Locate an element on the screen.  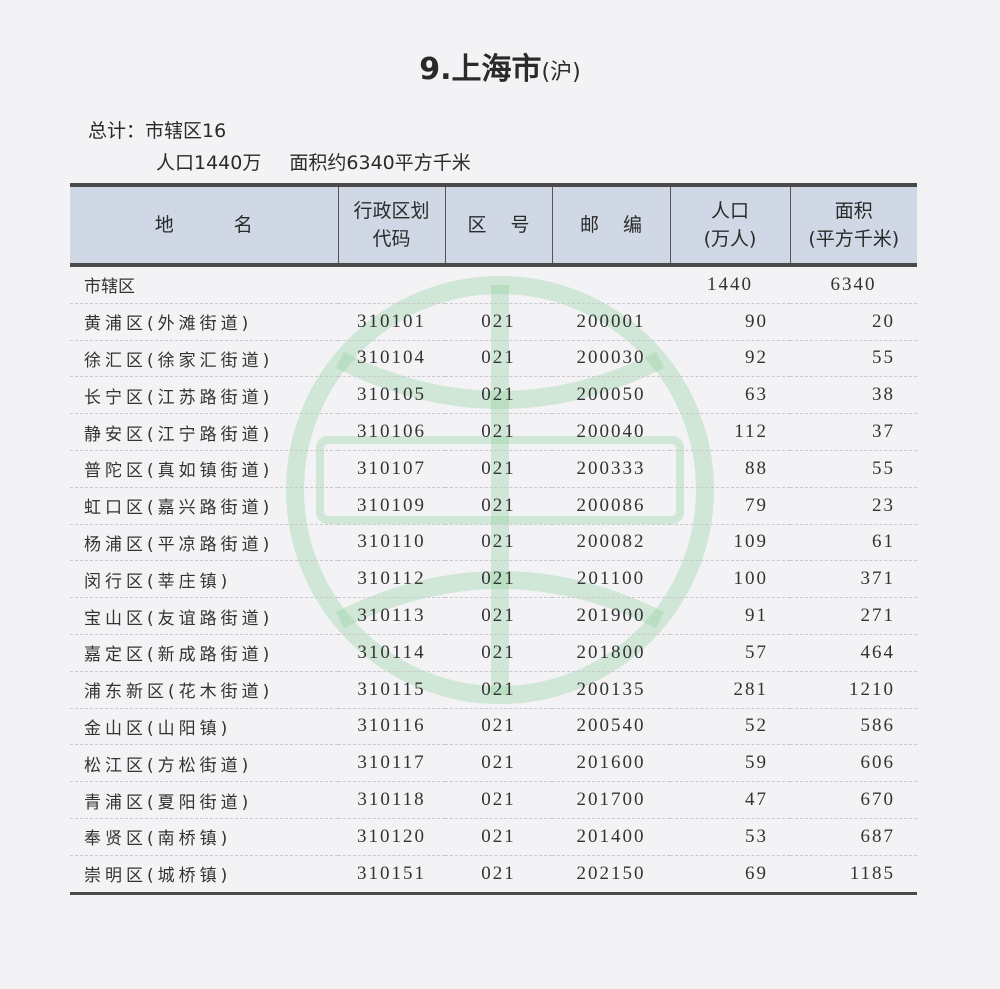
district-name: 徐汇区(徐家汇街道) is located at coordinates (204, 359).